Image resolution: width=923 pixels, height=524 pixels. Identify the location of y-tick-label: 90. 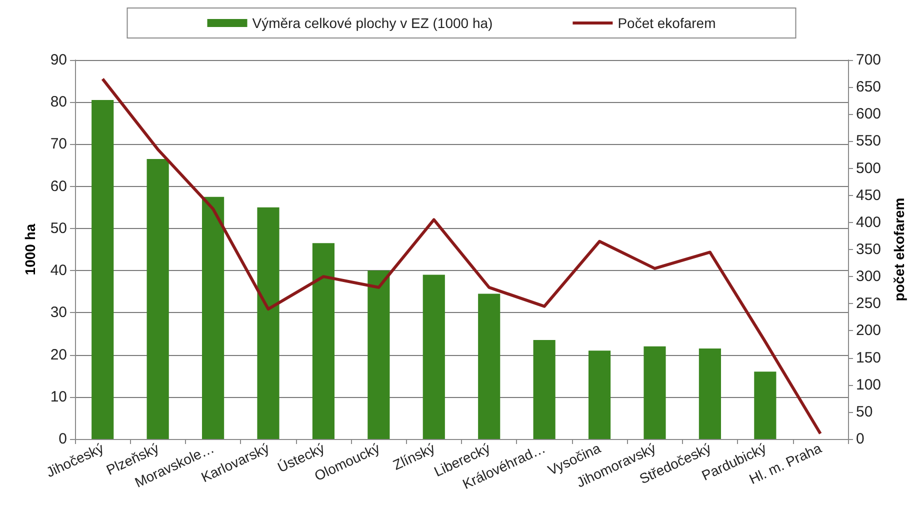
(58, 60).